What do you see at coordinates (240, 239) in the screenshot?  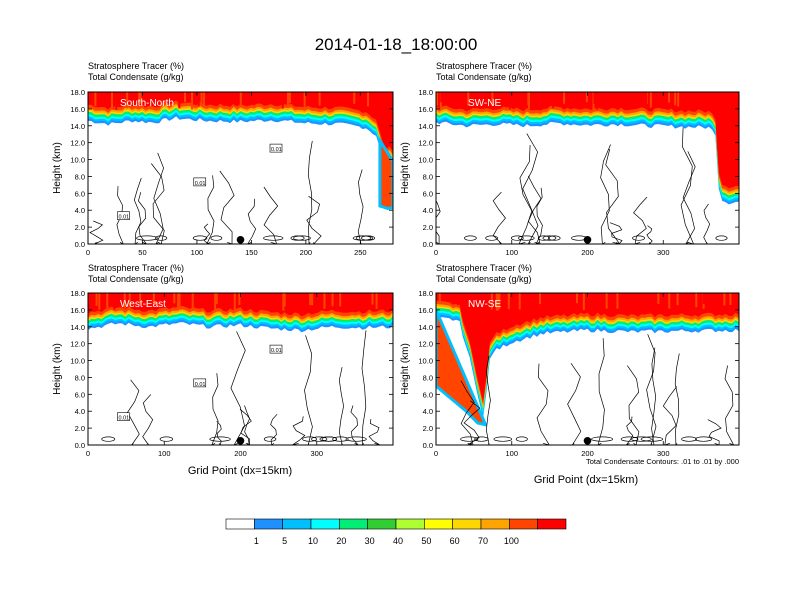 I see `location-marker` at bounding box center [240, 239].